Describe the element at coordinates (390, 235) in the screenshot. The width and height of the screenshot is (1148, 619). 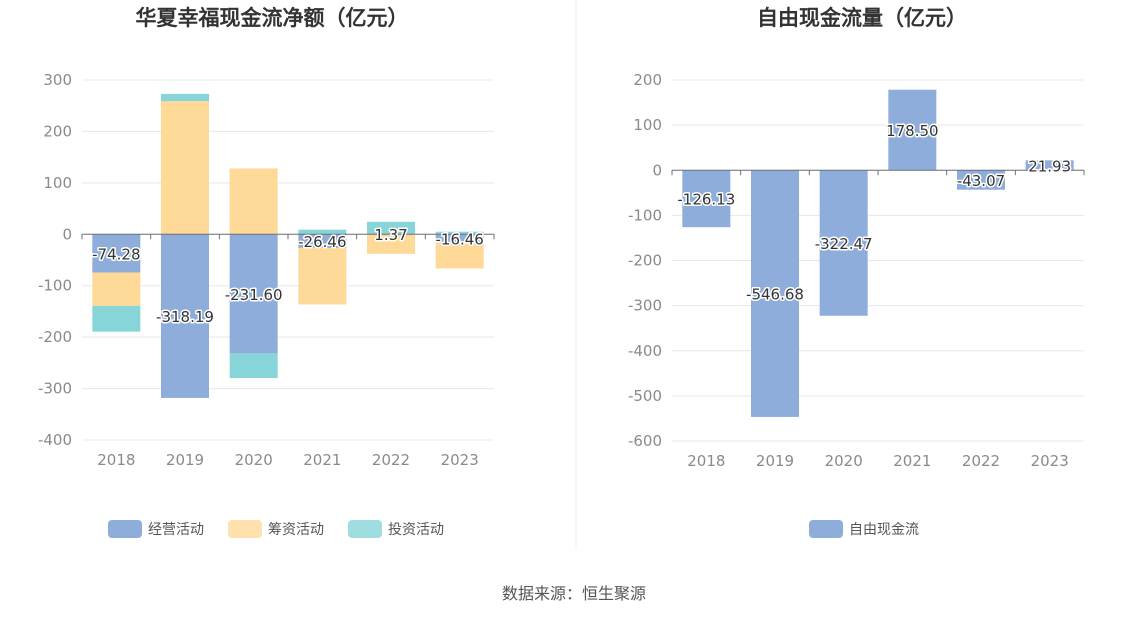
I see `data-label: 1.37` at that location.